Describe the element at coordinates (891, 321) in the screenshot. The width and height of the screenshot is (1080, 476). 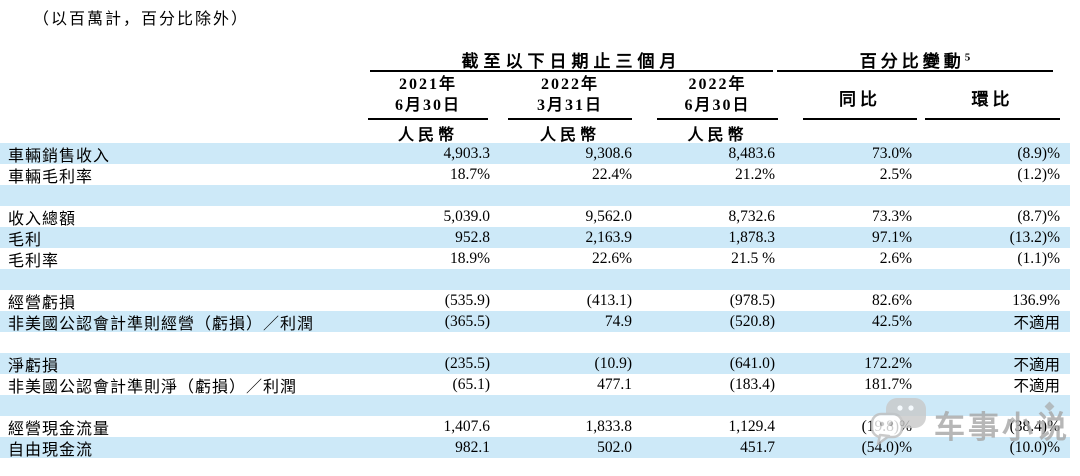
I see `cell-yoy: 42.5%` at that location.